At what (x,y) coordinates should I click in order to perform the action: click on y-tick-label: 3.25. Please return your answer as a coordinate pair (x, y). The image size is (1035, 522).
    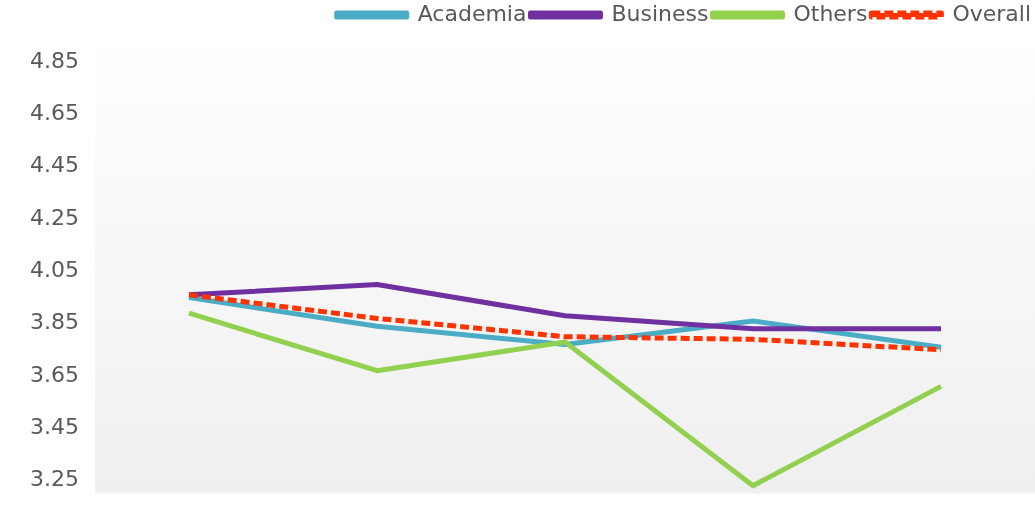
    Looking at the image, I should click on (54, 479).